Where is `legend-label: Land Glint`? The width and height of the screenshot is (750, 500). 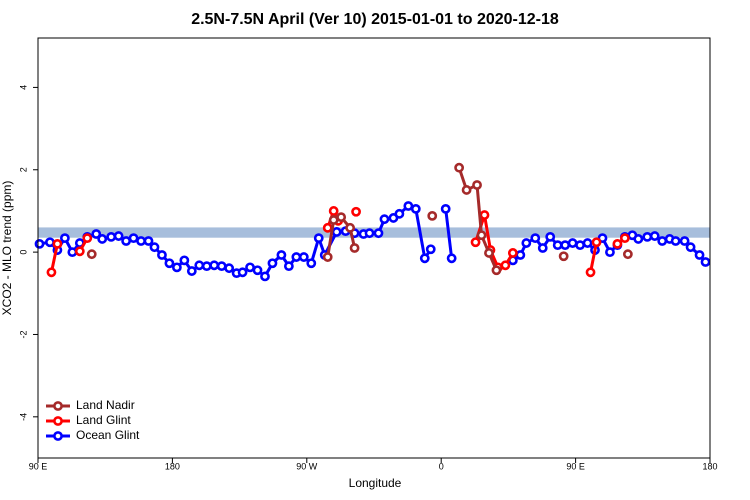 legend-label: Land Glint is located at coordinates (103, 420).